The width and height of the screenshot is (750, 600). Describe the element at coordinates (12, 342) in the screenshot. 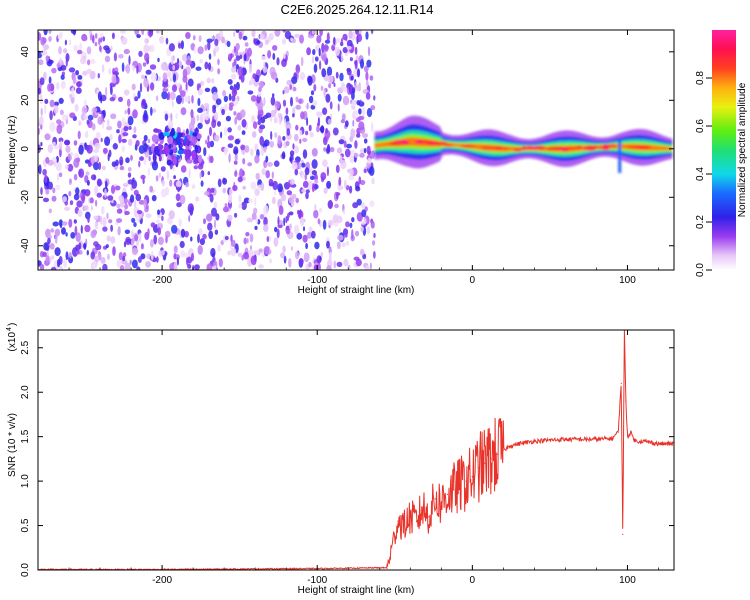

I see `svg-text: (x10` at that location.